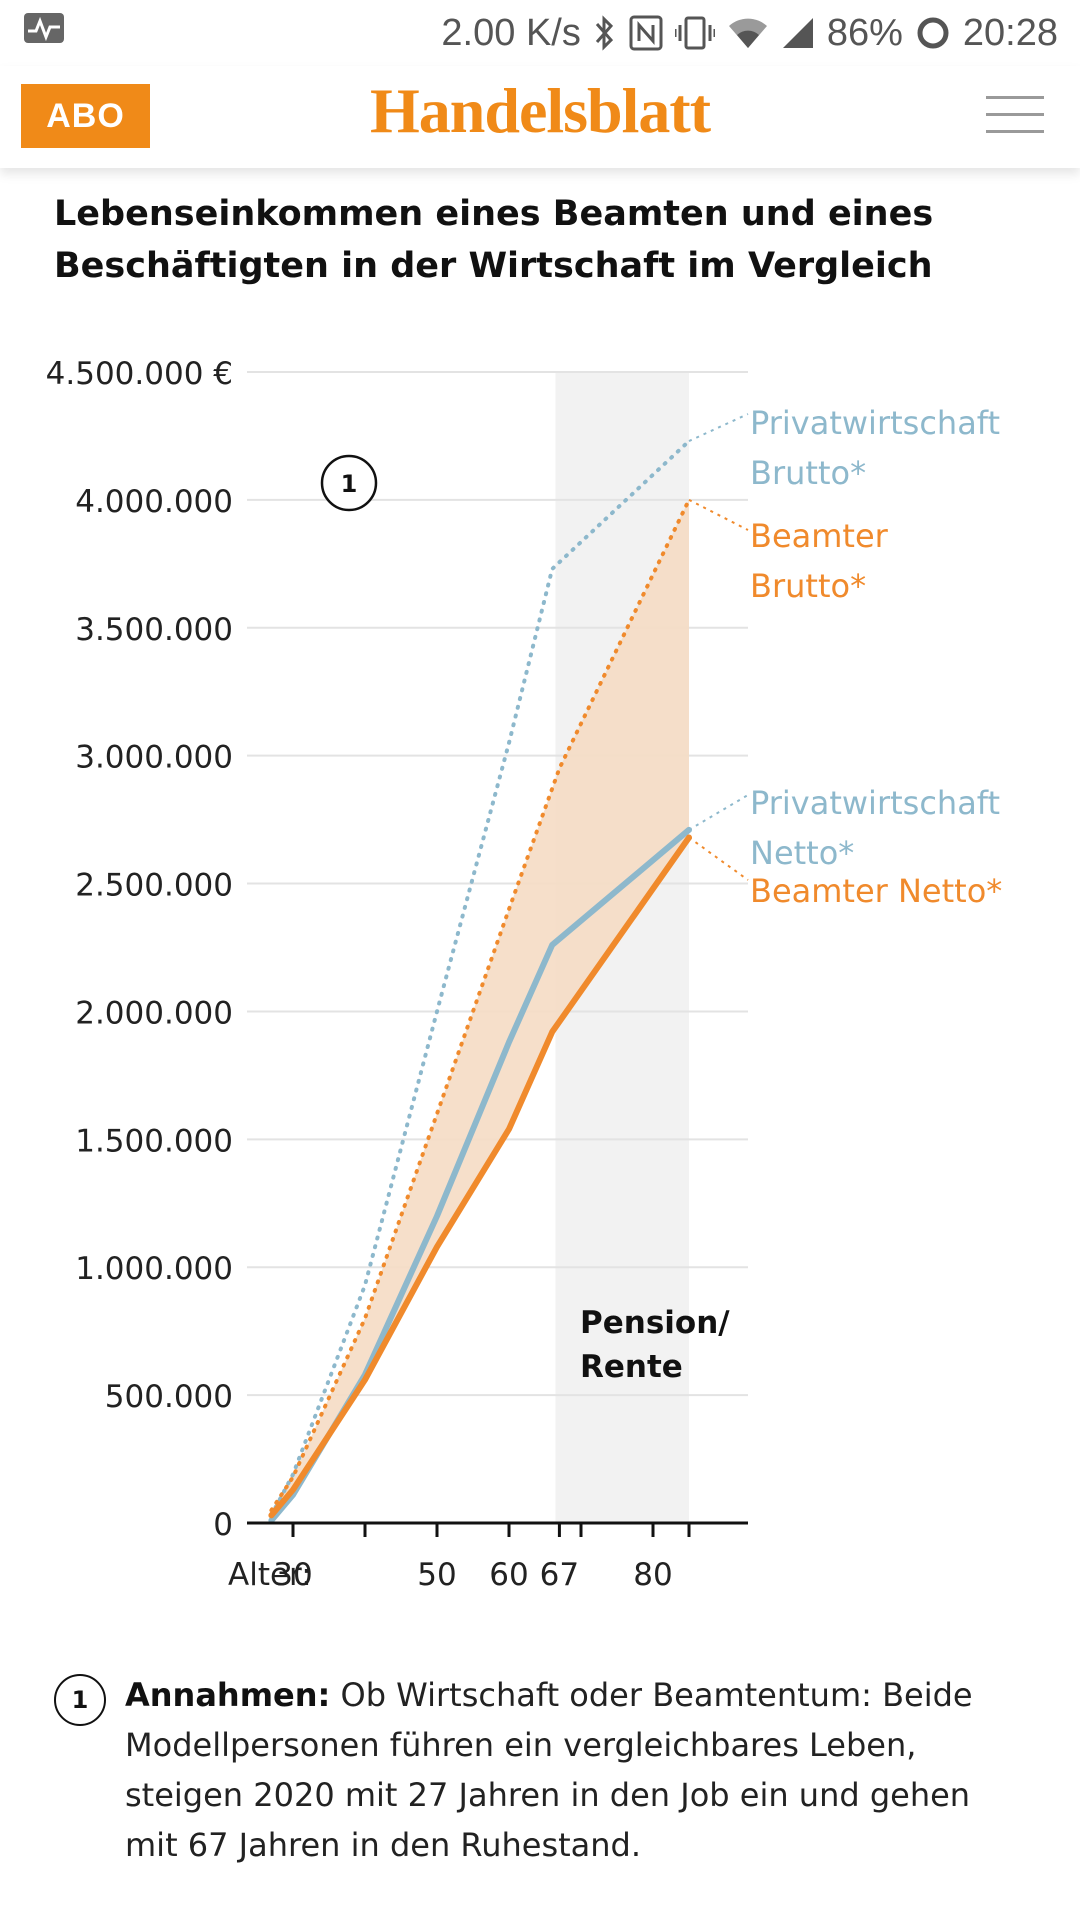  What do you see at coordinates (511, 32) in the screenshot?
I see `network-speed: 2.00 K/s` at bounding box center [511, 32].